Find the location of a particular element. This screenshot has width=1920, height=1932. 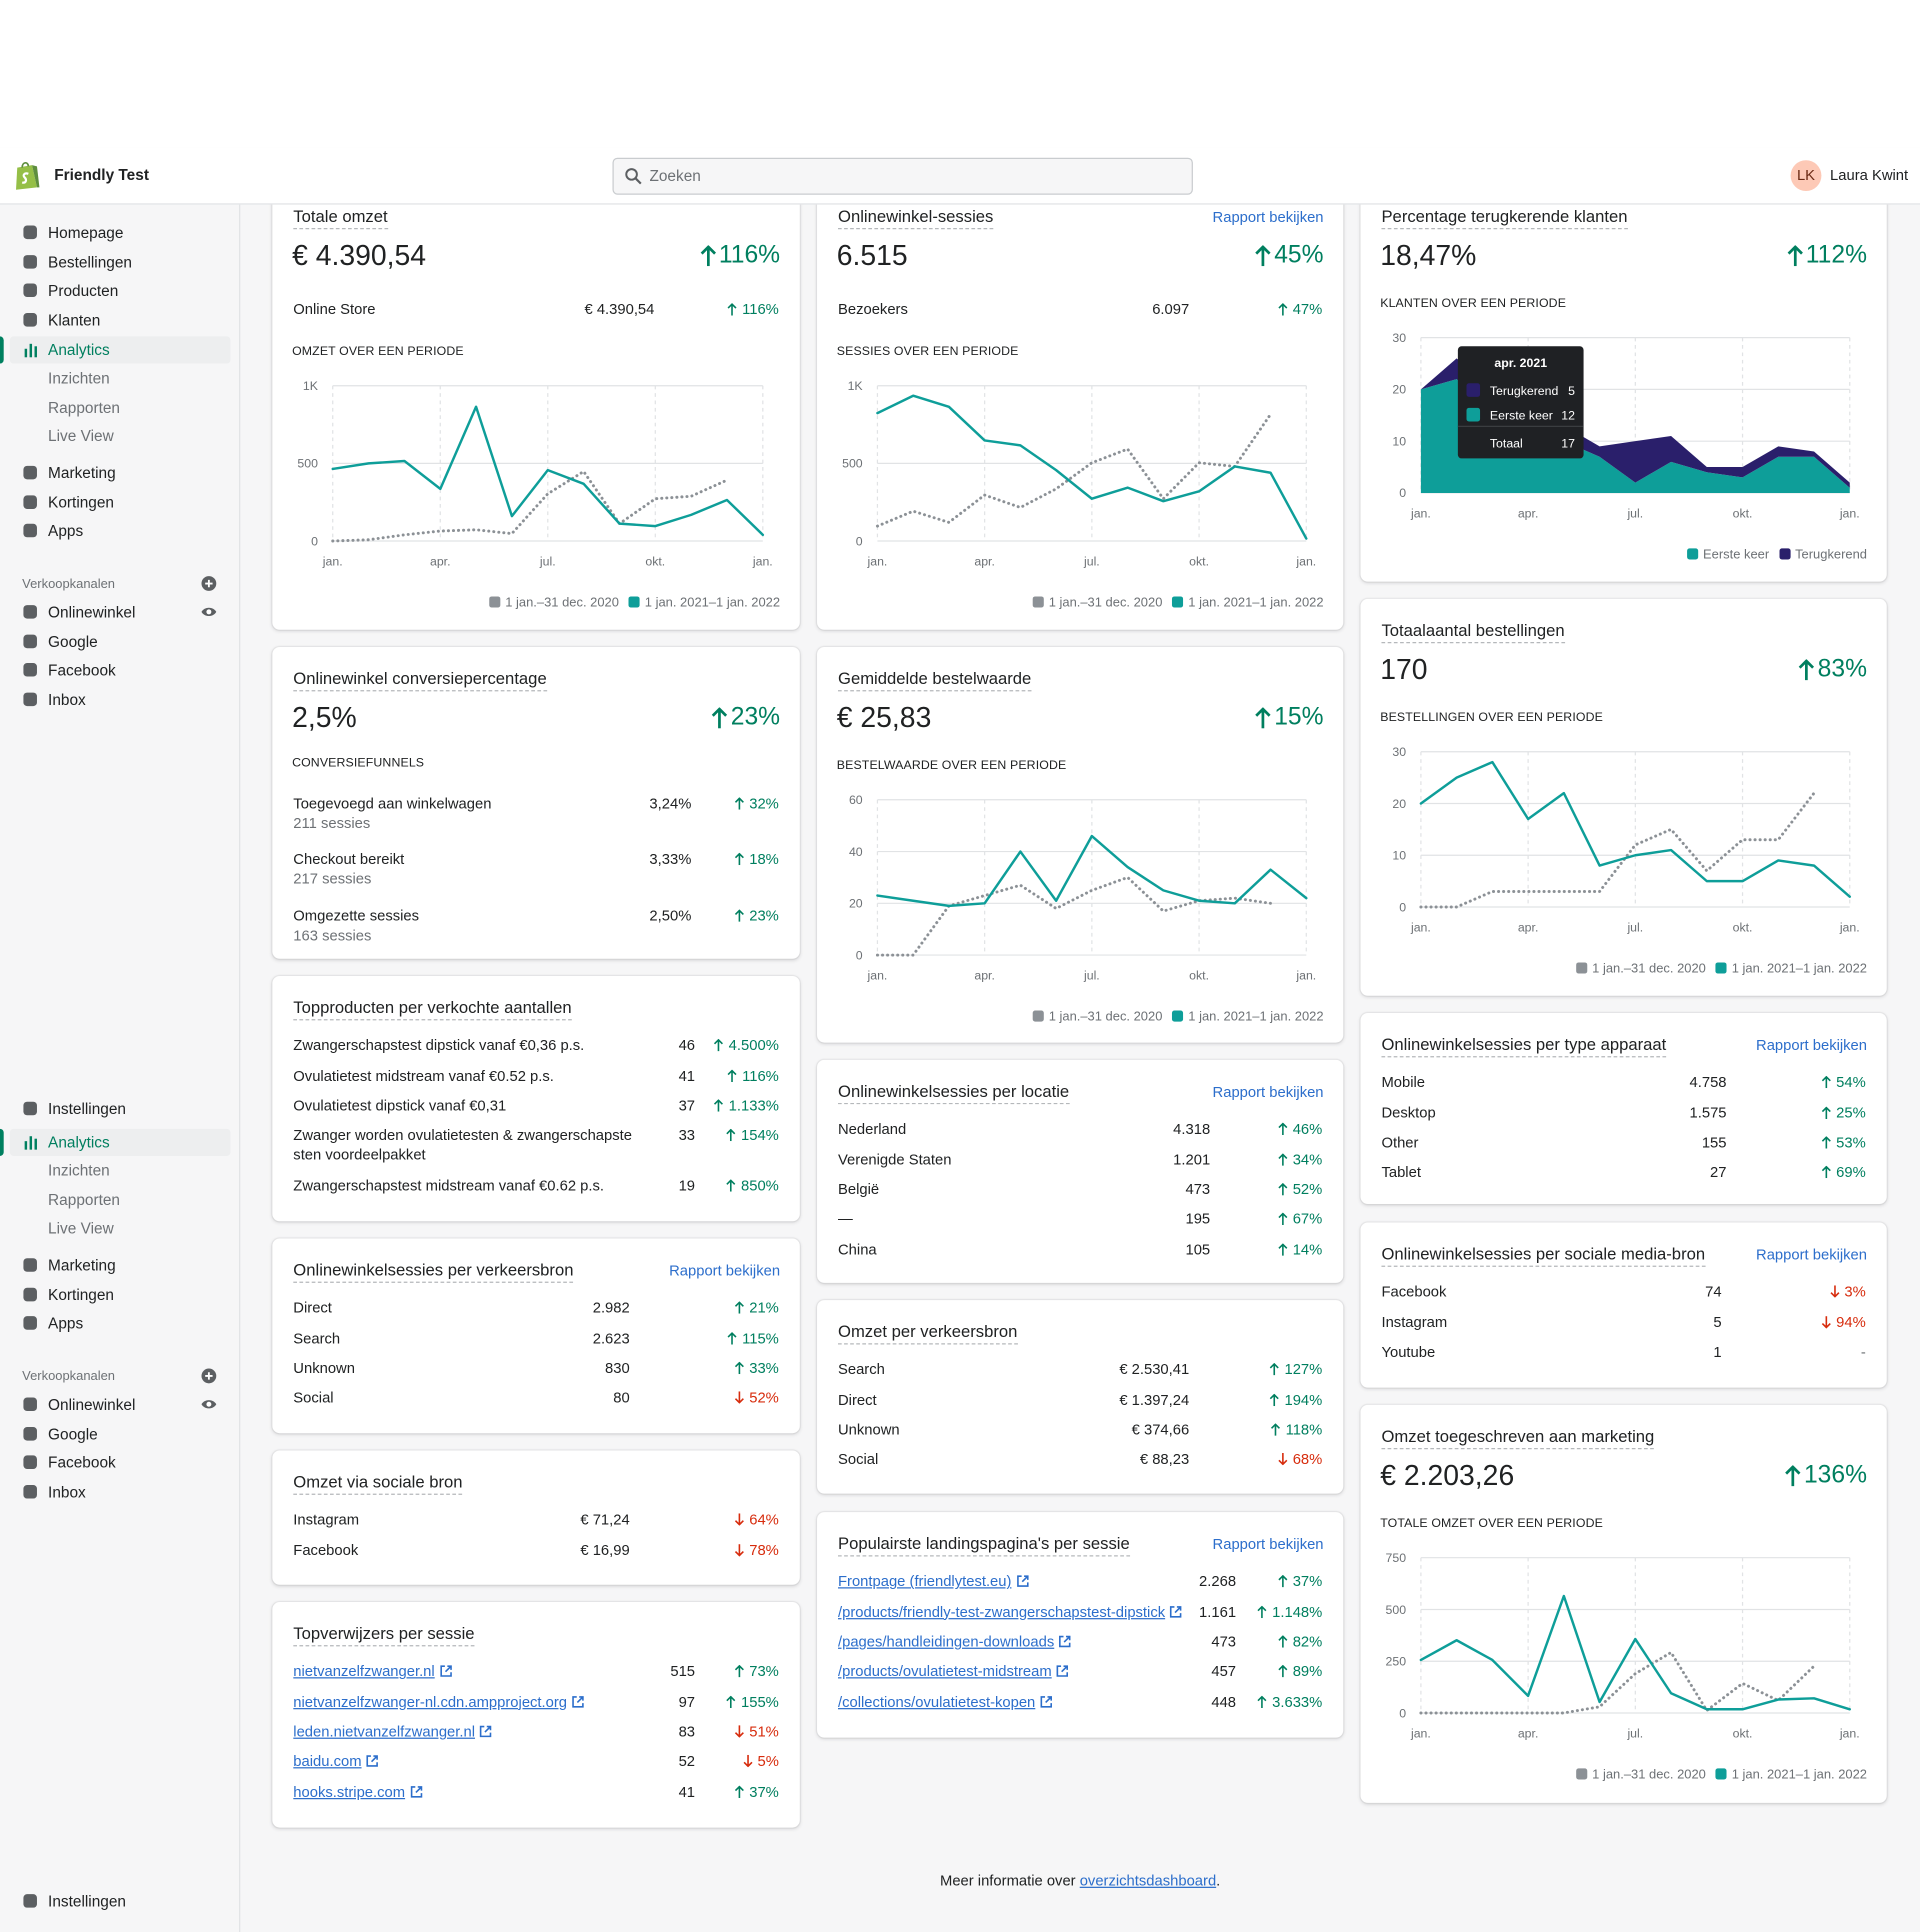

nav-item: Bestellingen is located at coordinates (90, 262).